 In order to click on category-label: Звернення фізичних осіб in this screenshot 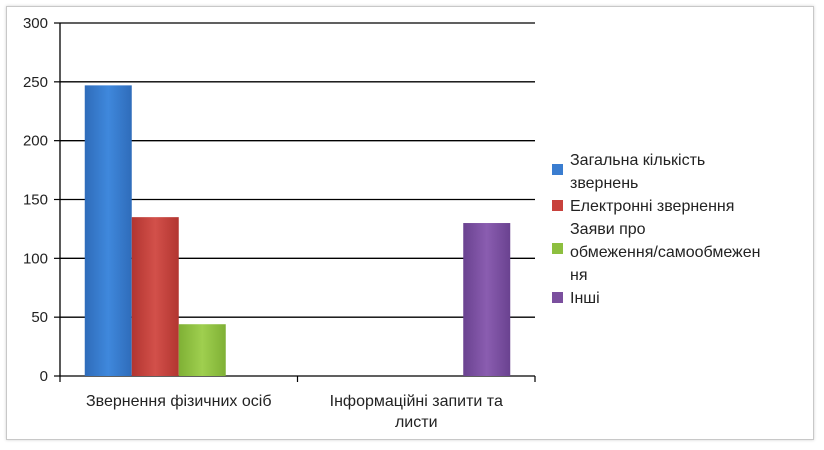, I will do `click(178, 401)`.